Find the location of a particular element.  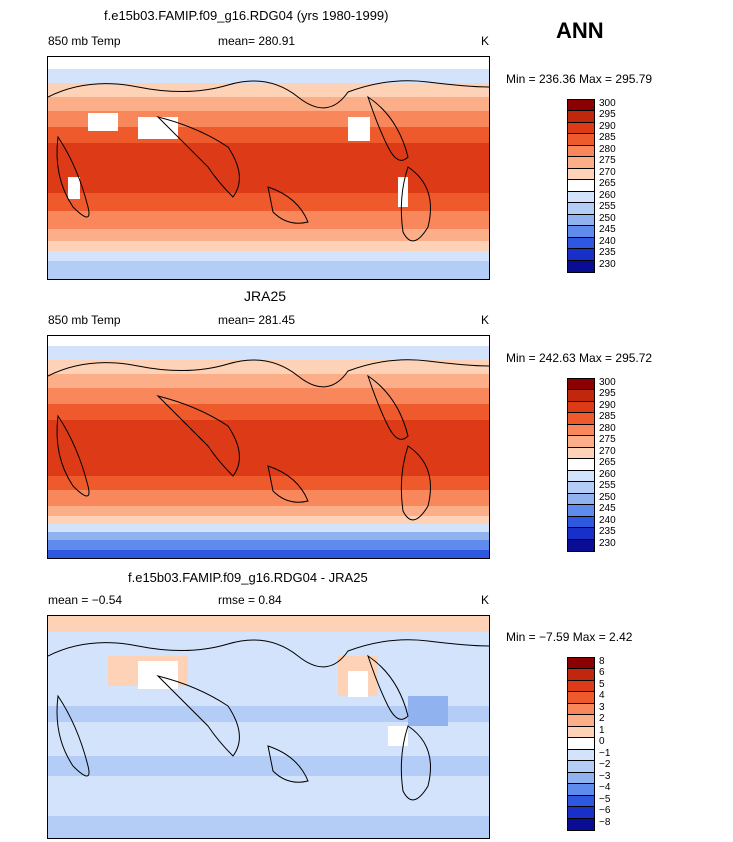

panel2-colorbar is located at coordinates (581, 465).